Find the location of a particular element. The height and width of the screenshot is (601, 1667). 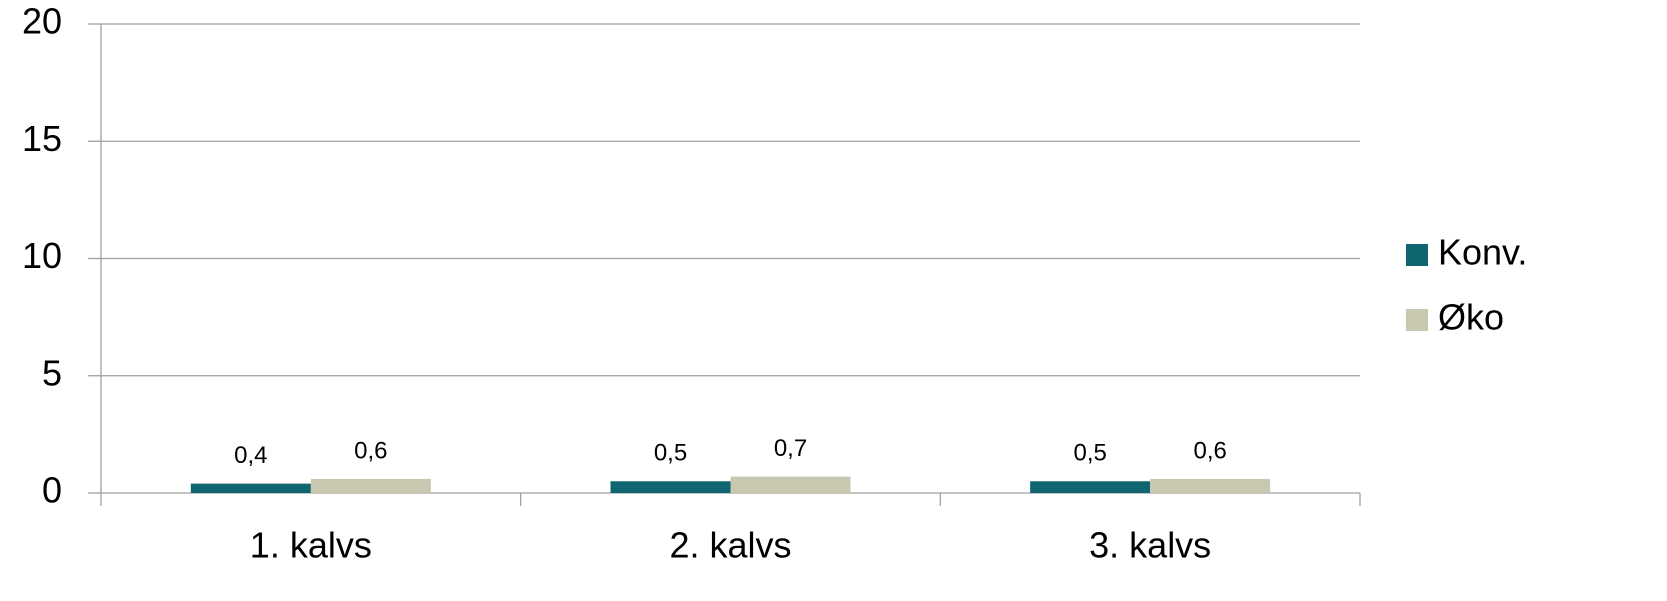

y-tick-label: 0 is located at coordinates (52, 490).